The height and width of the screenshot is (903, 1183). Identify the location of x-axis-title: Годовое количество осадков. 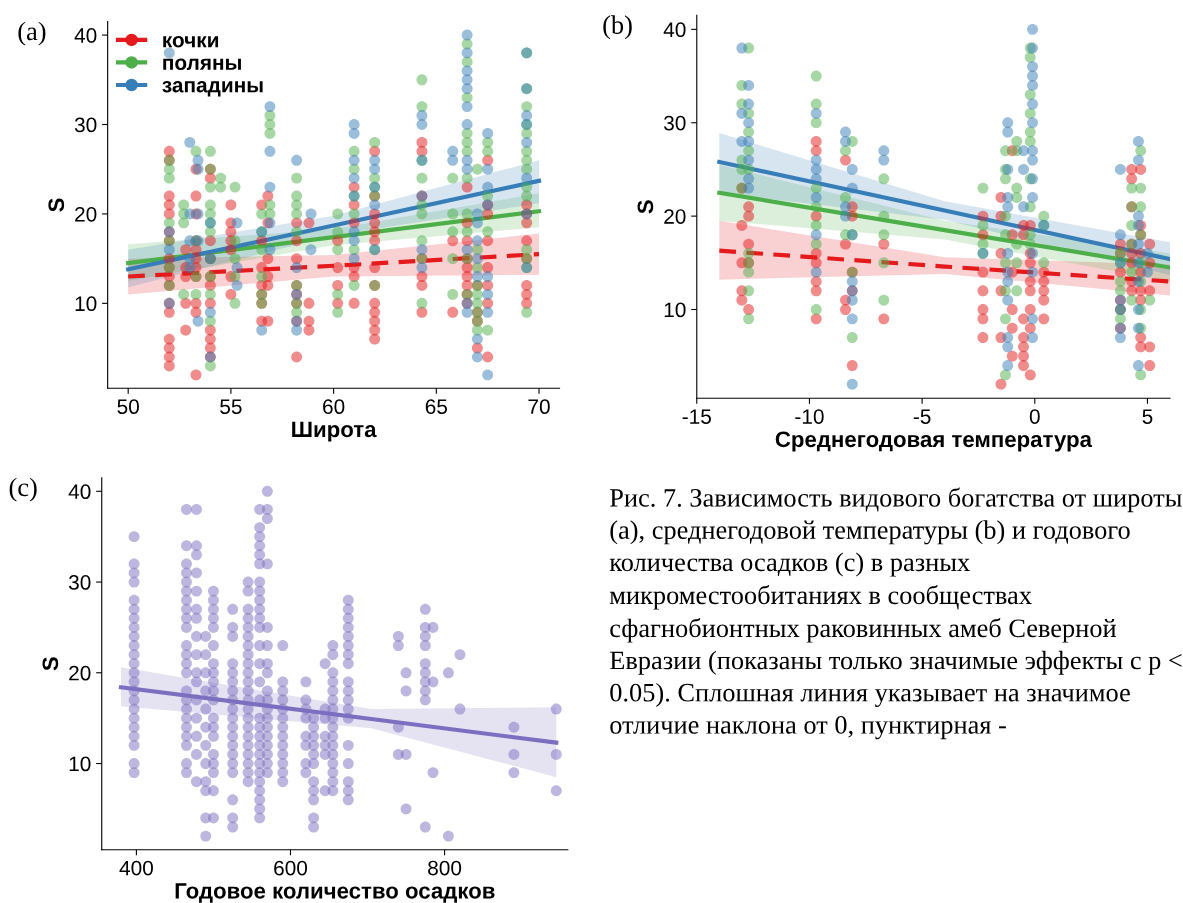
(335, 893).